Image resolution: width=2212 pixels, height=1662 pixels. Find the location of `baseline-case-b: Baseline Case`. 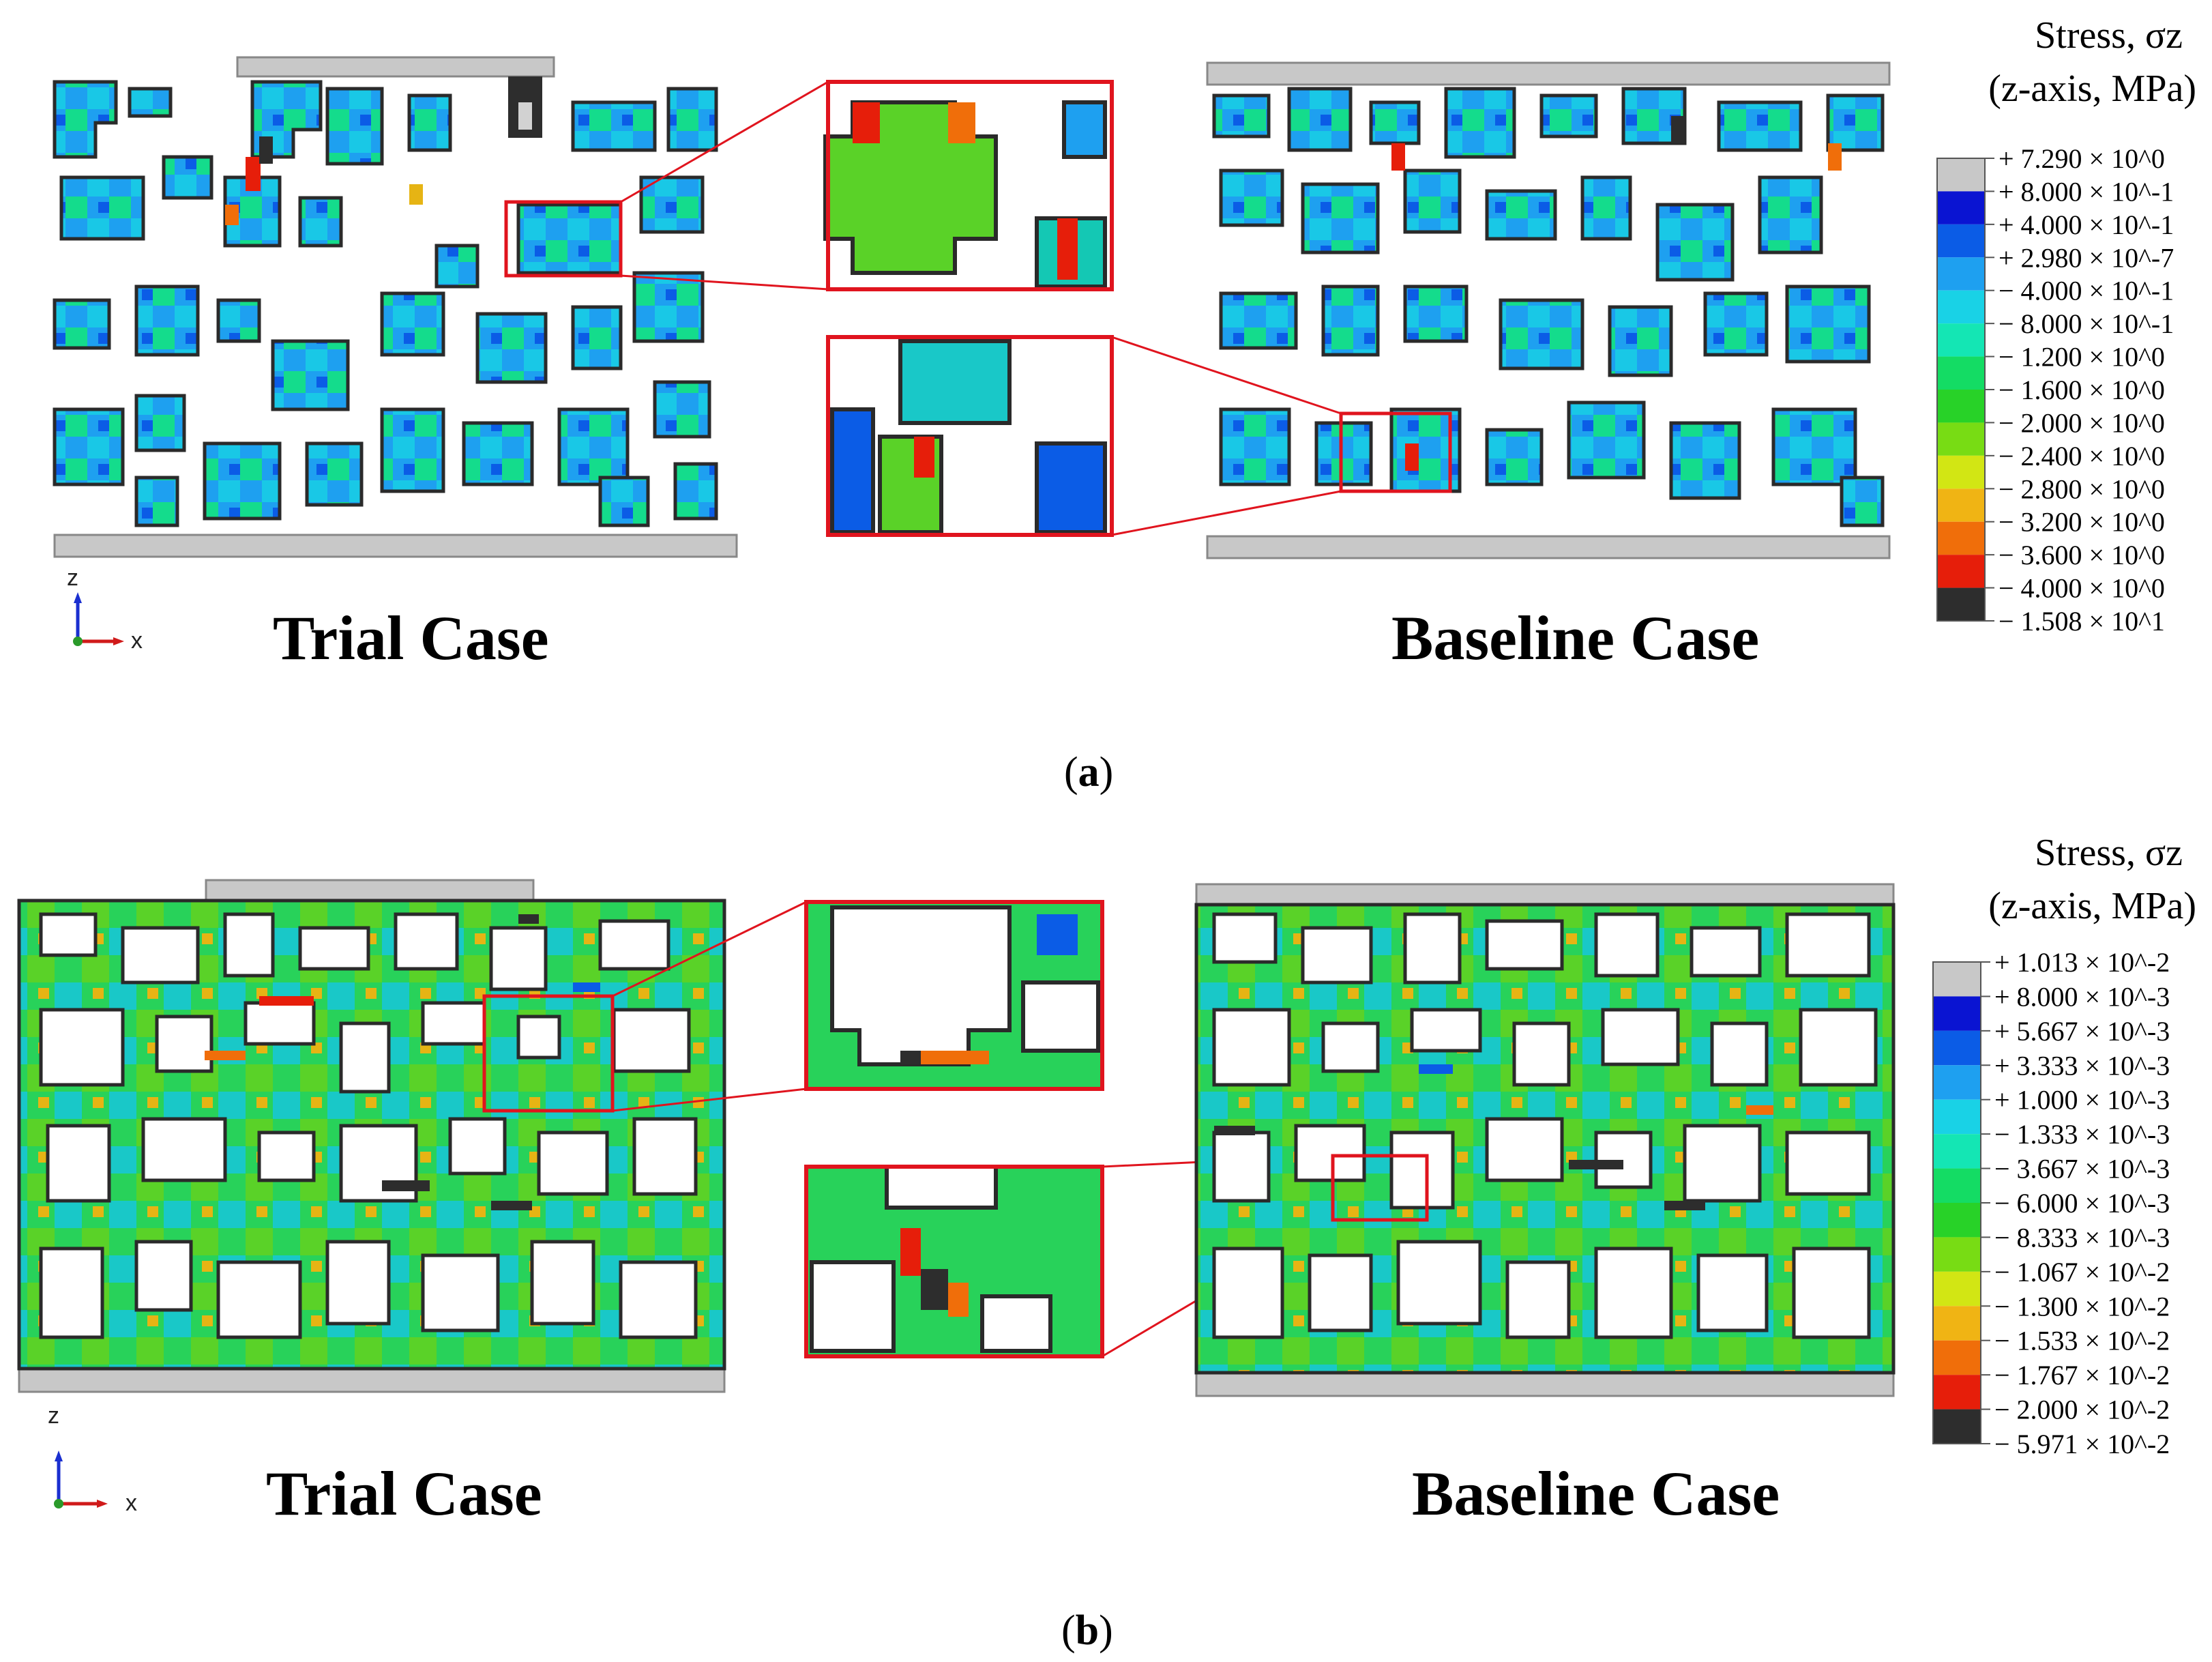

baseline-case-b: Baseline Case is located at coordinates (1545, 1205).